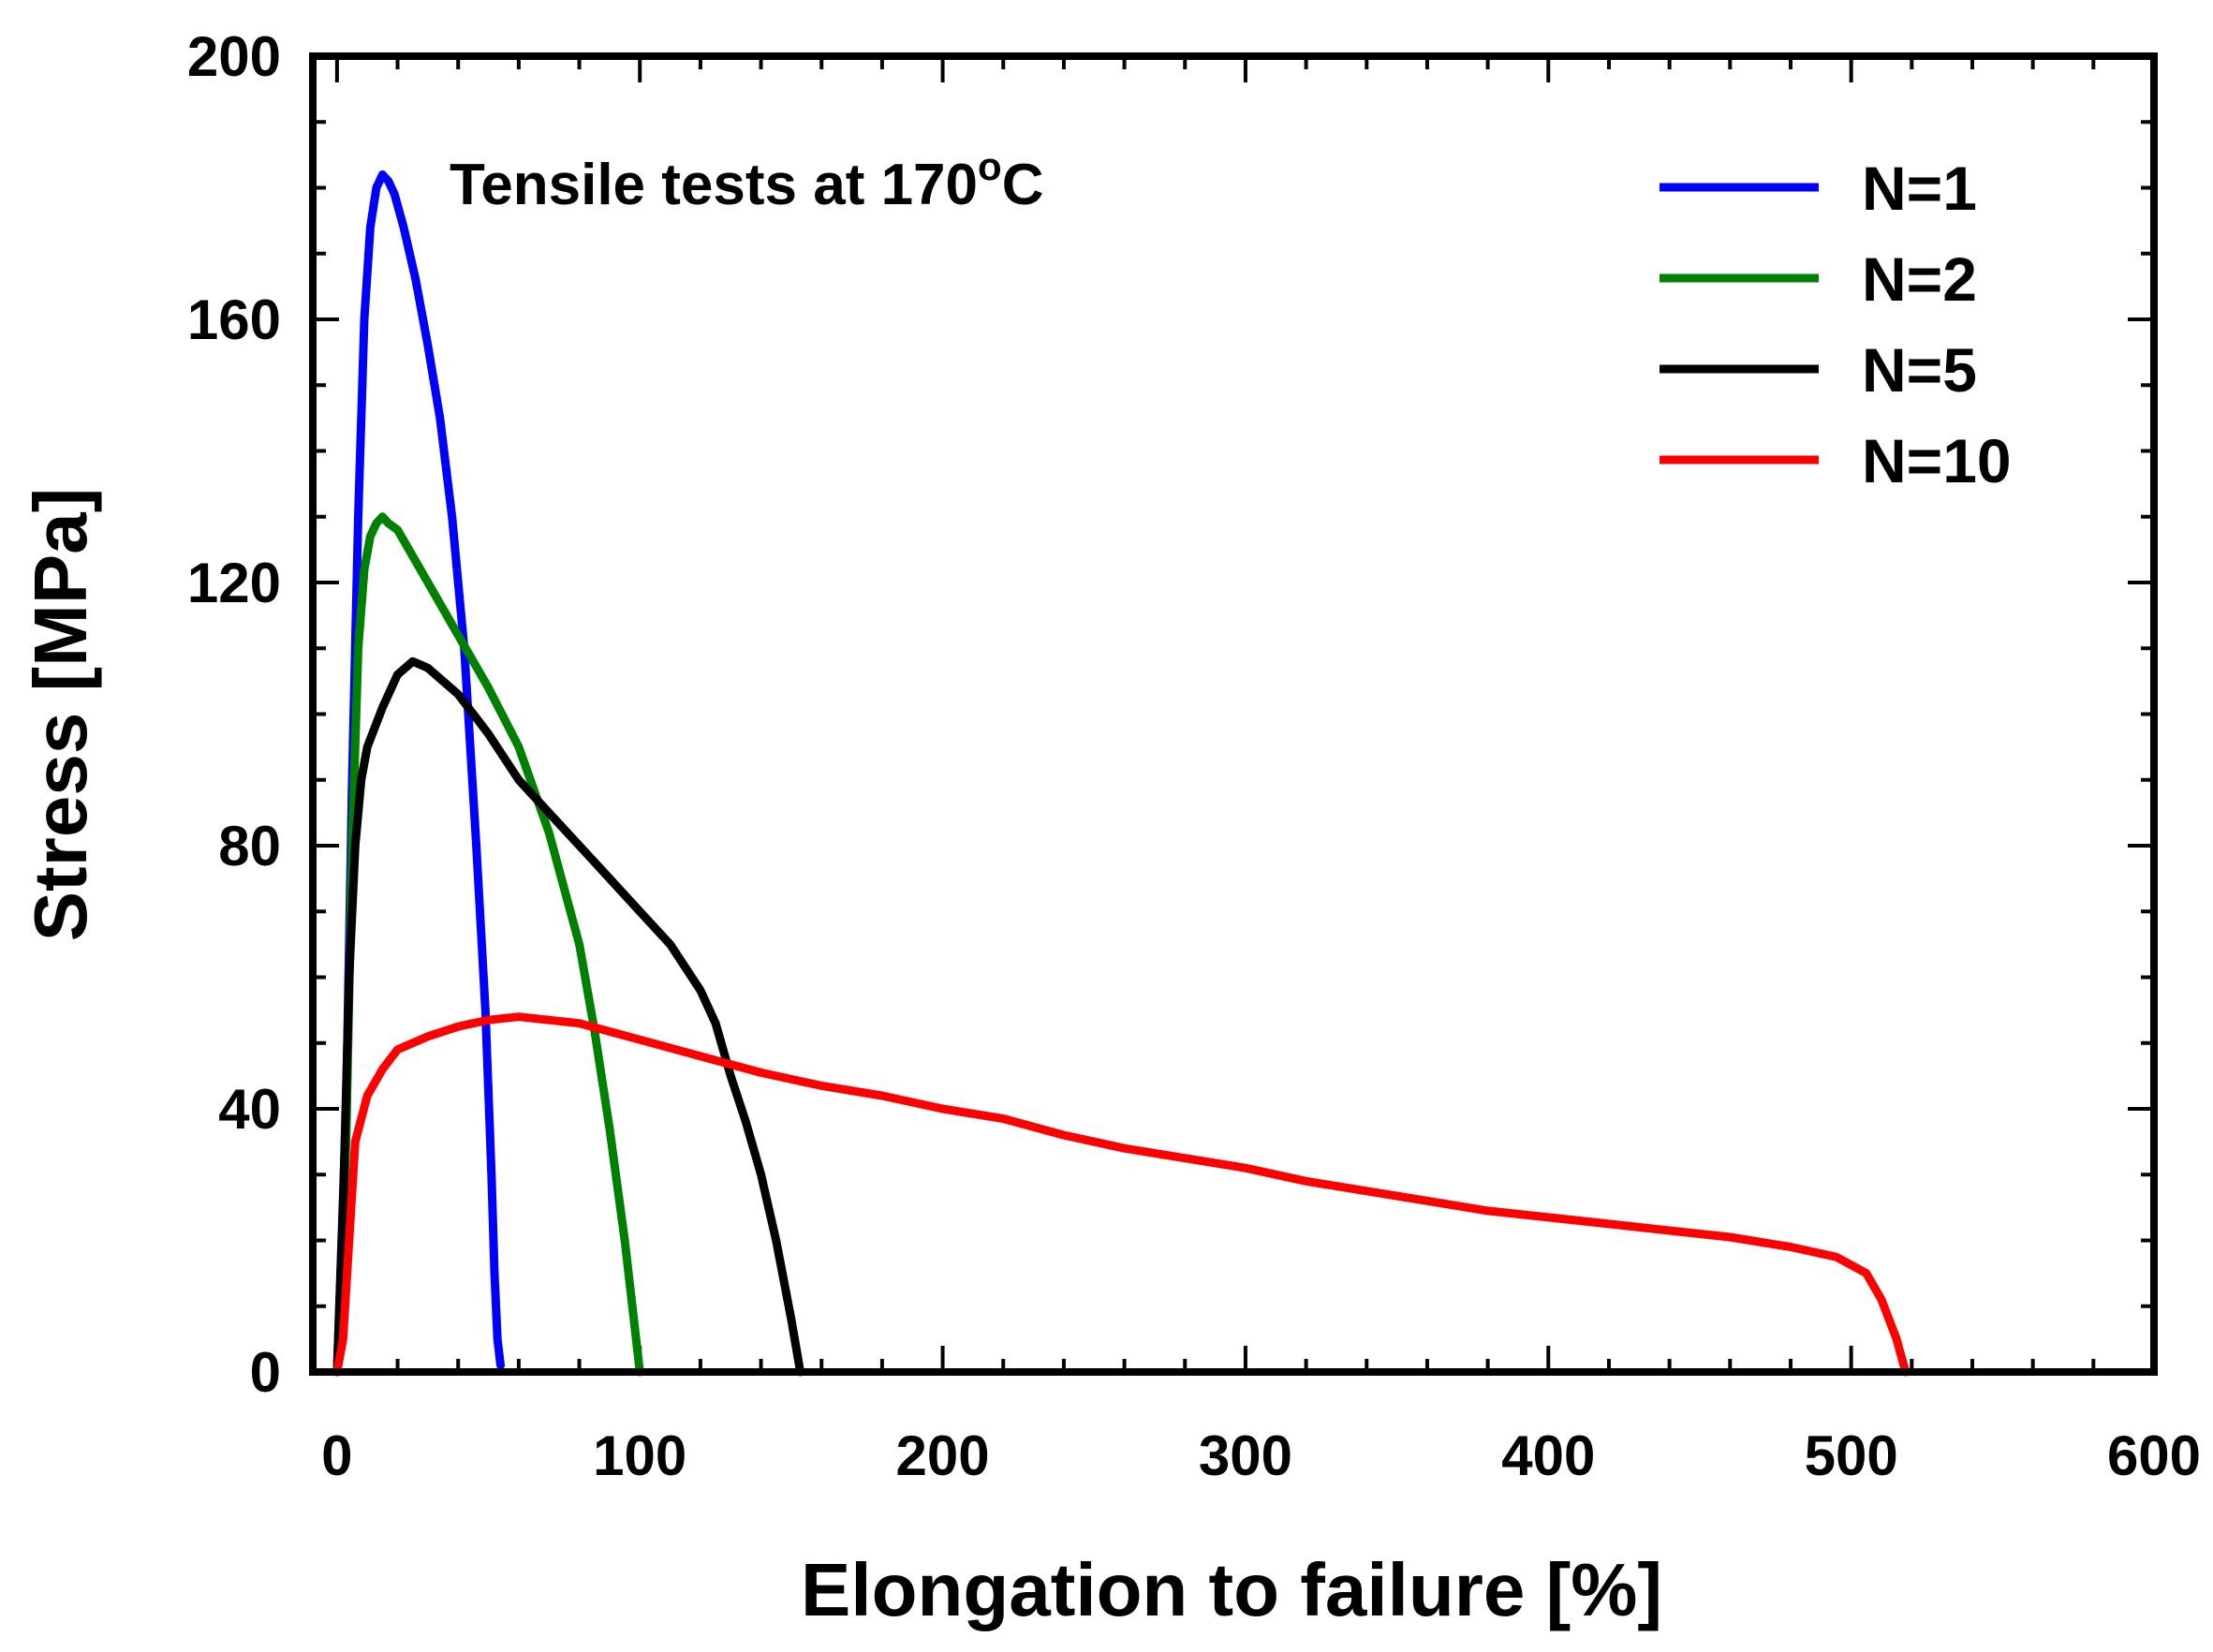 The height and width of the screenshot is (1652, 2213). I want to click on annotation-superscript: o, so click(990, 166).